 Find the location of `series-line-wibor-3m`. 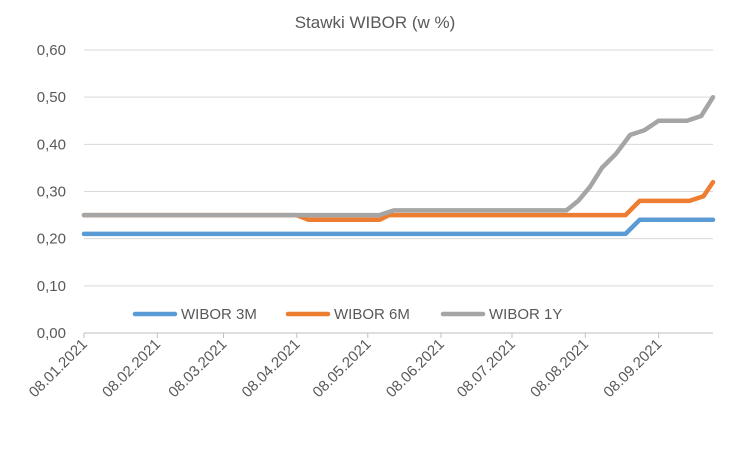

series-line-wibor-3m is located at coordinates (398, 227).